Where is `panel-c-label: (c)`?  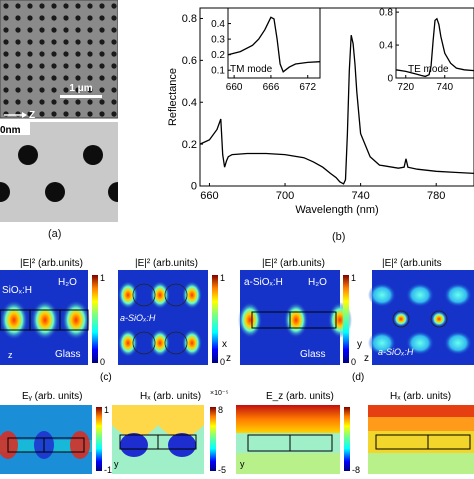 panel-c-label: (c) is located at coordinates (106, 377).